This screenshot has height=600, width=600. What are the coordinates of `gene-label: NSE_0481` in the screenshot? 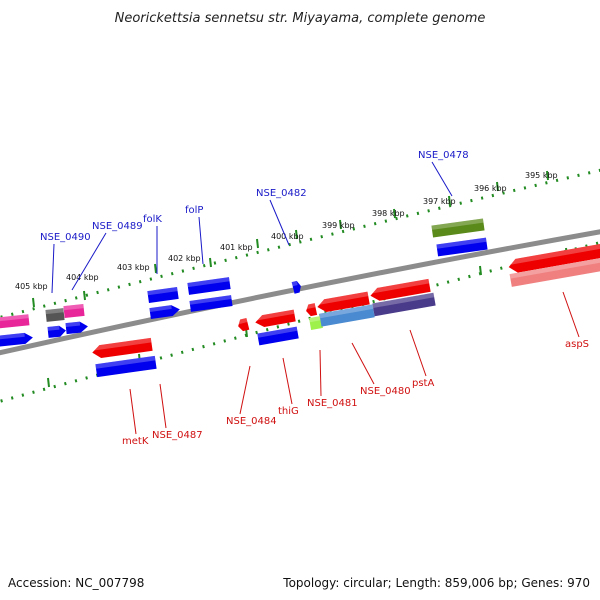 It's located at (332, 403).